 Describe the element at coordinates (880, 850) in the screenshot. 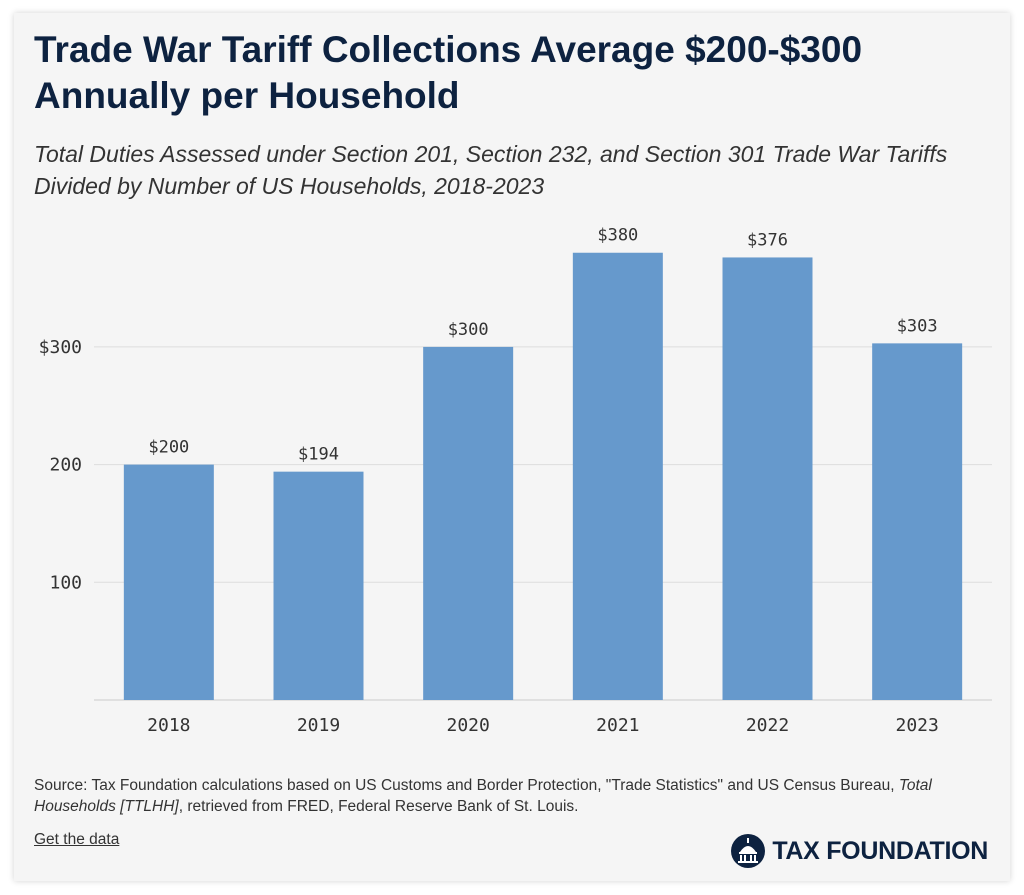

I see `logo-text: TAX FOUNDATION` at that location.